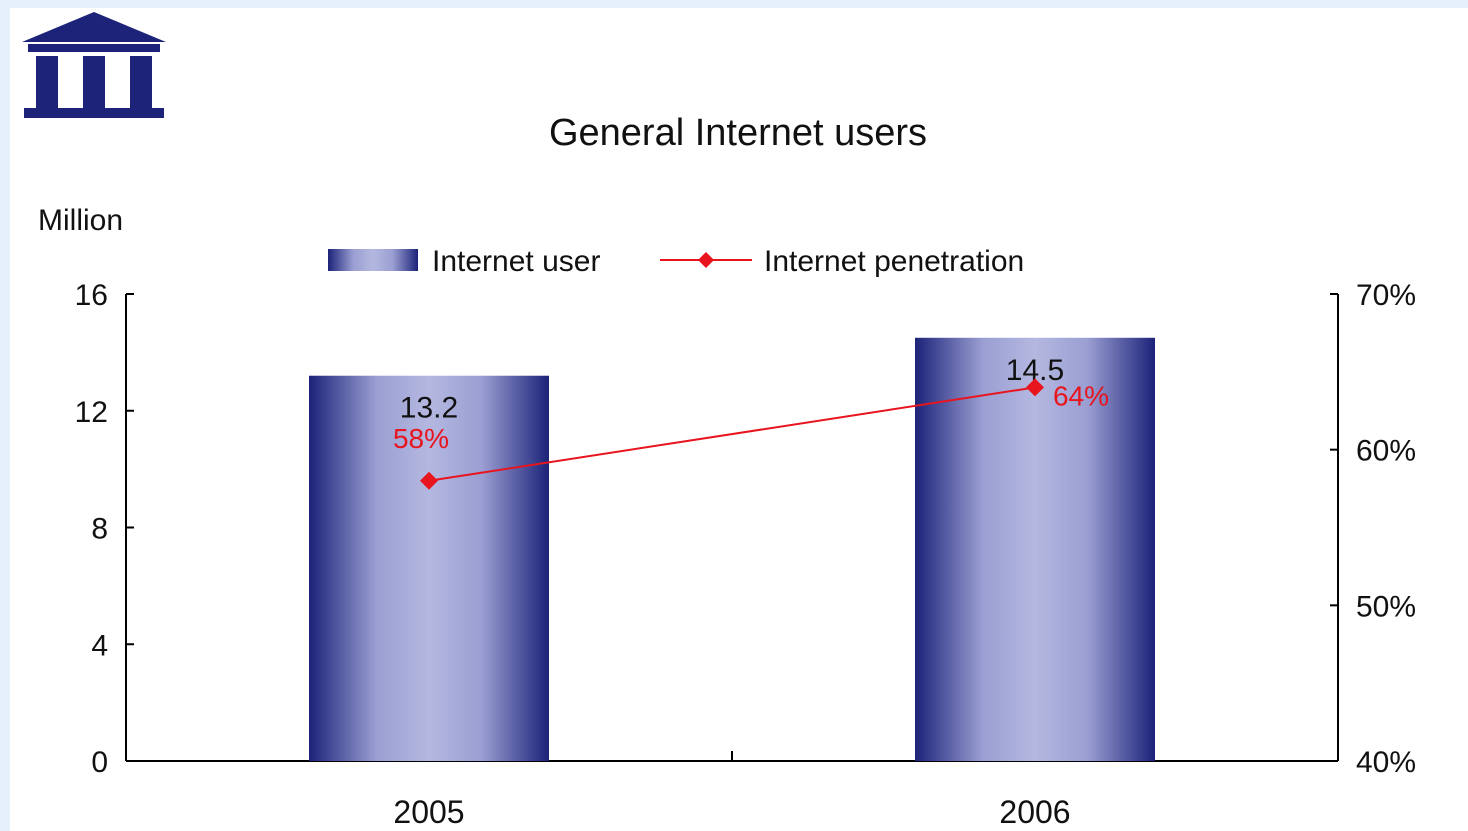 This screenshot has width=1468, height=831. What do you see at coordinates (99, 762) in the screenshot?
I see `left-tick-label: 0` at bounding box center [99, 762].